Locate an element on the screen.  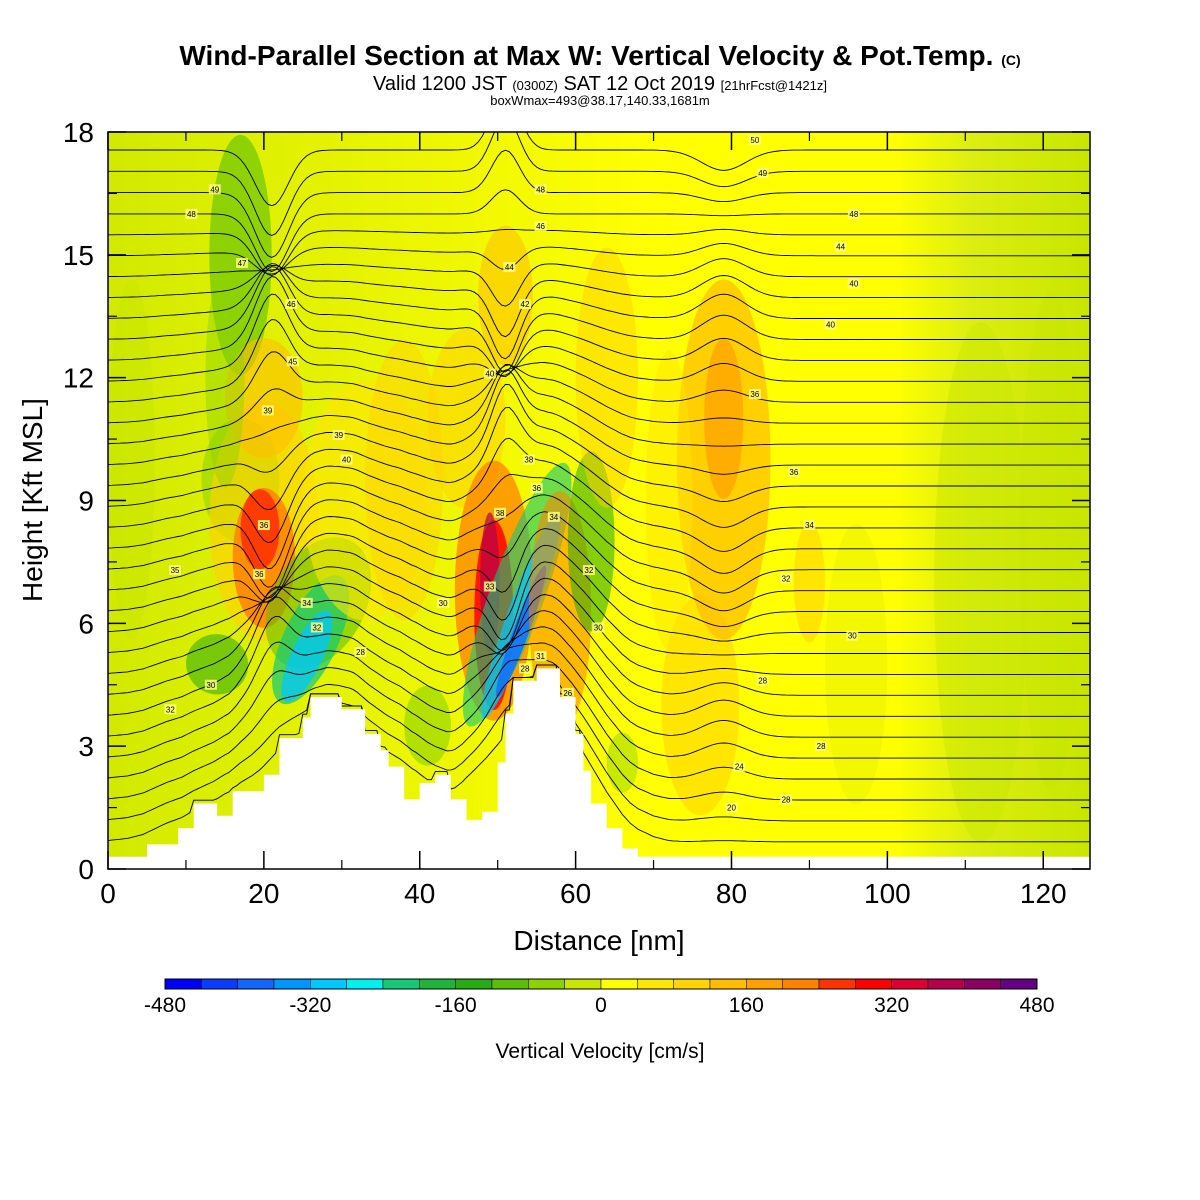
contour-label-45: 28 is located at coordinates (821, 746).